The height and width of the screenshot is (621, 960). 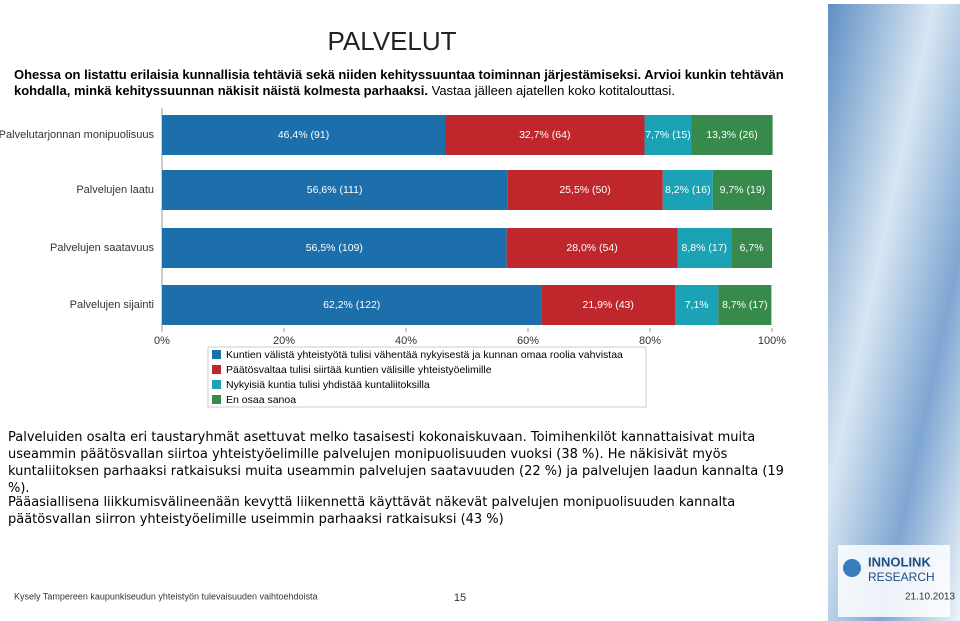 I want to click on data-label: 8,8% (17), so click(x=705, y=248).